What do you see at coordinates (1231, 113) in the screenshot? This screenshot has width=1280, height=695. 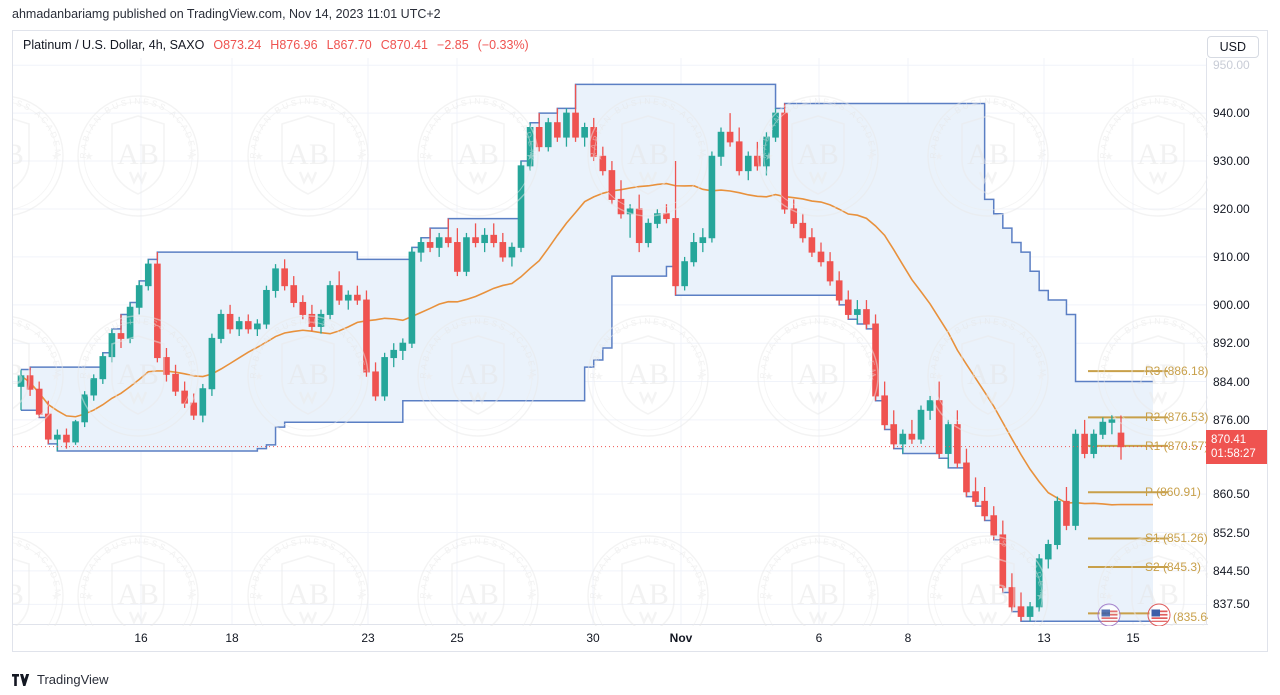 I see `price-tick-940-00: 940.00` at bounding box center [1231, 113].